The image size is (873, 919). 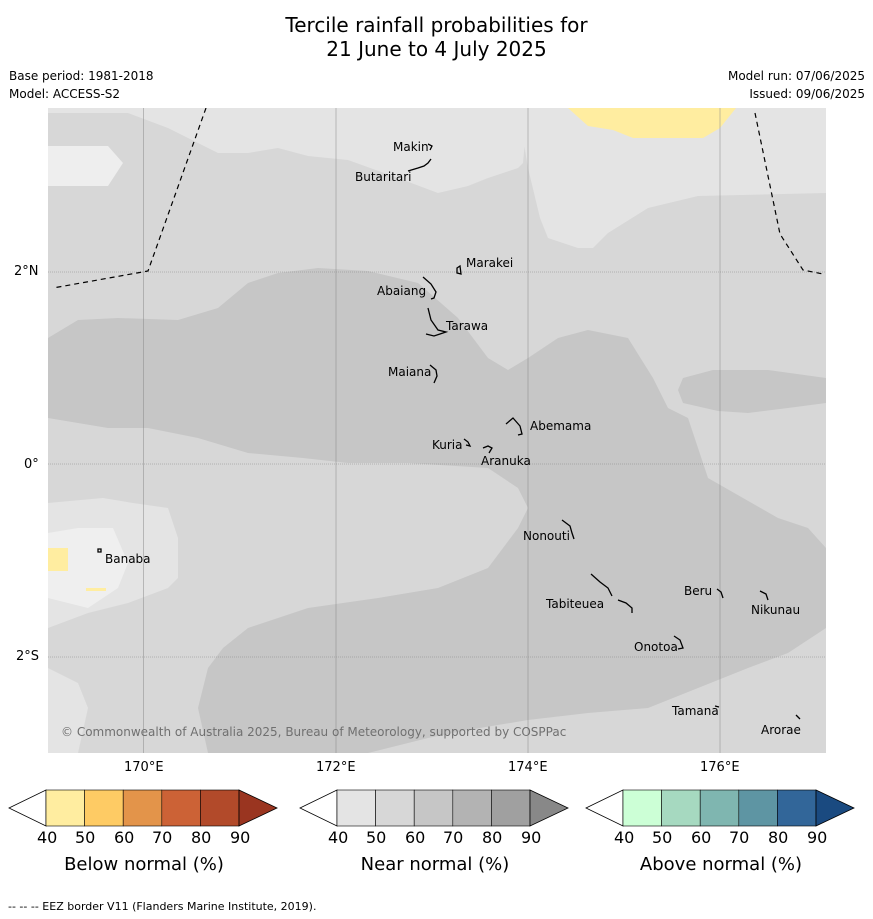 What do you see at coordinates (447, 445) in the screenshot?
I see `place-kuria: Kuria` at bounding box center [447, 445].